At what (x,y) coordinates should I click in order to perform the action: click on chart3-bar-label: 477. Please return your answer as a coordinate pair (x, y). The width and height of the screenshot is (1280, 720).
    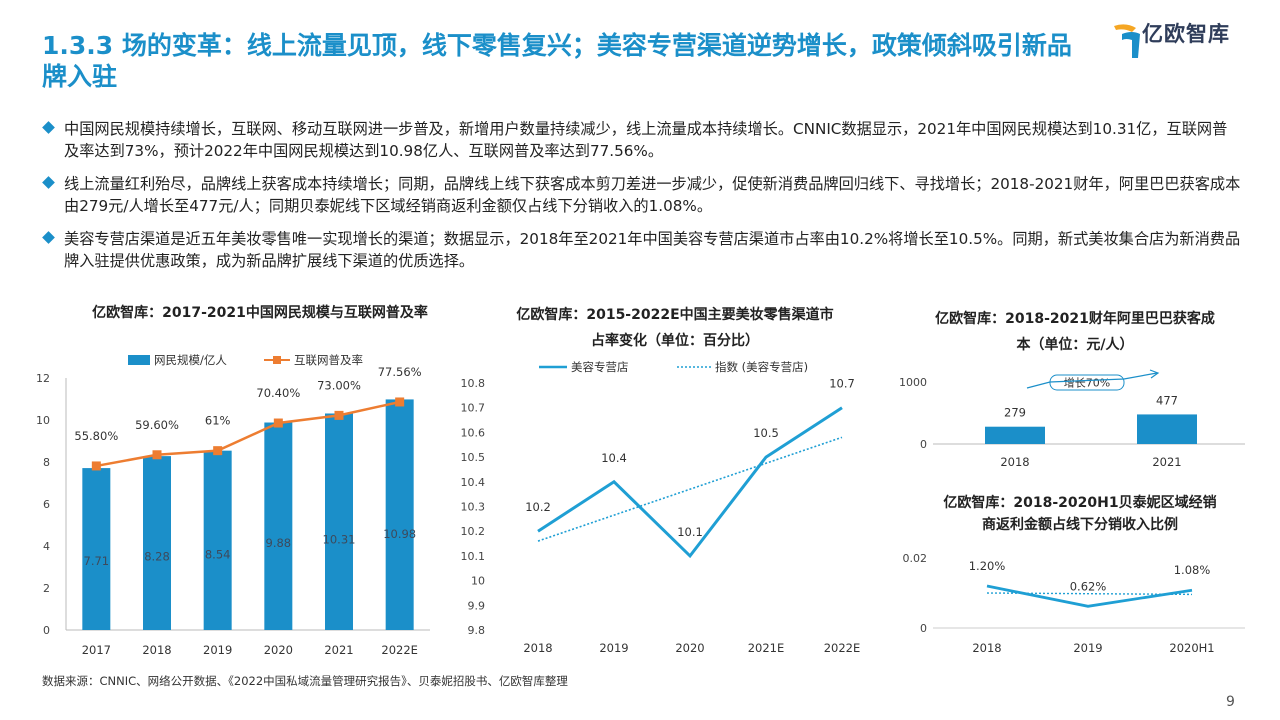
    Looking at the image, I should click on (1167, 400).